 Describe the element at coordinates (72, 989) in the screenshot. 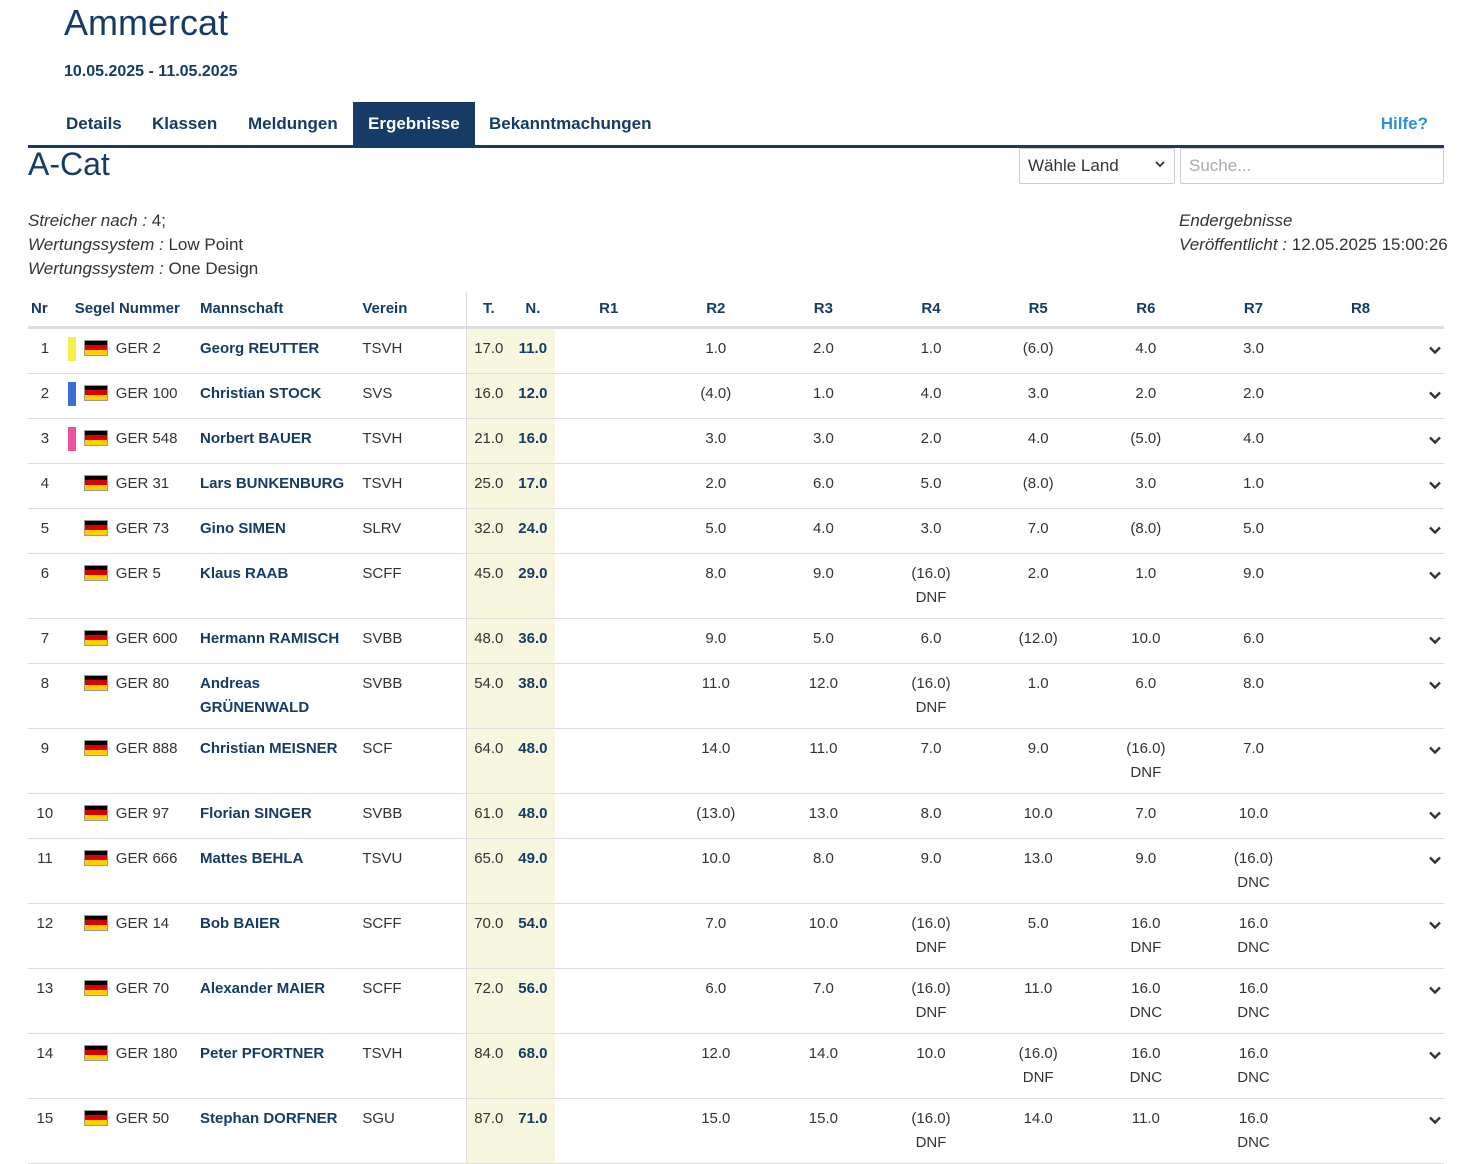

I see `medal-color-bar` at that location.